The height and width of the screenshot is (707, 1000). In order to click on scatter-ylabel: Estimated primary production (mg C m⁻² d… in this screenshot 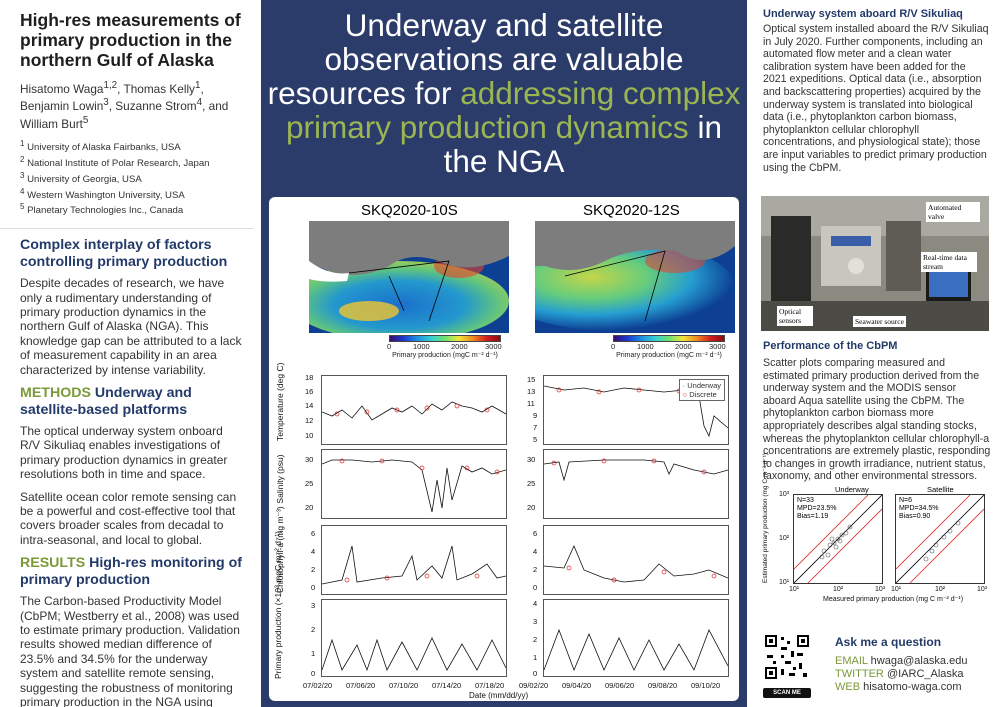, I will do `click(765, 517)`.